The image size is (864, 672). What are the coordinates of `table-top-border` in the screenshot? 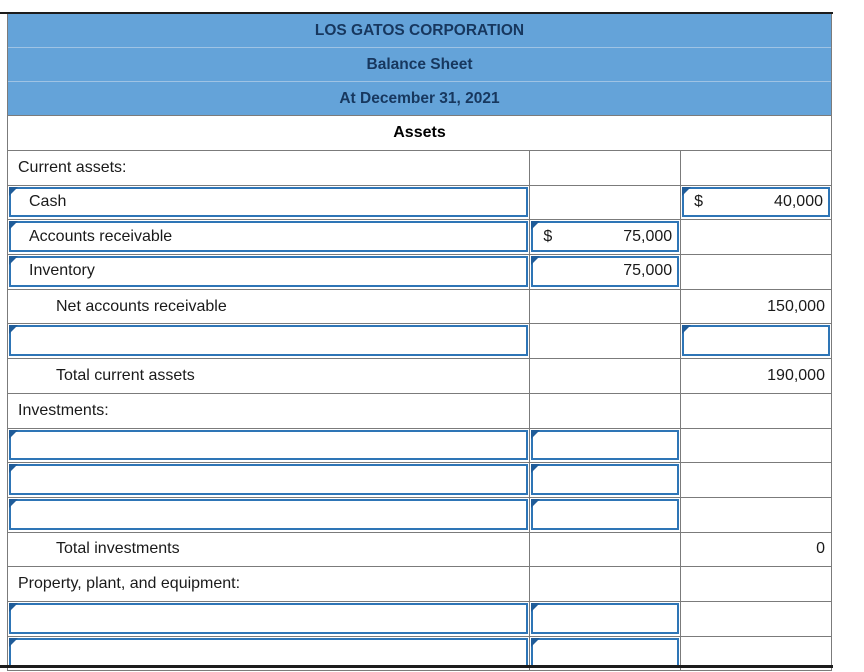 It's located at (416, 13).